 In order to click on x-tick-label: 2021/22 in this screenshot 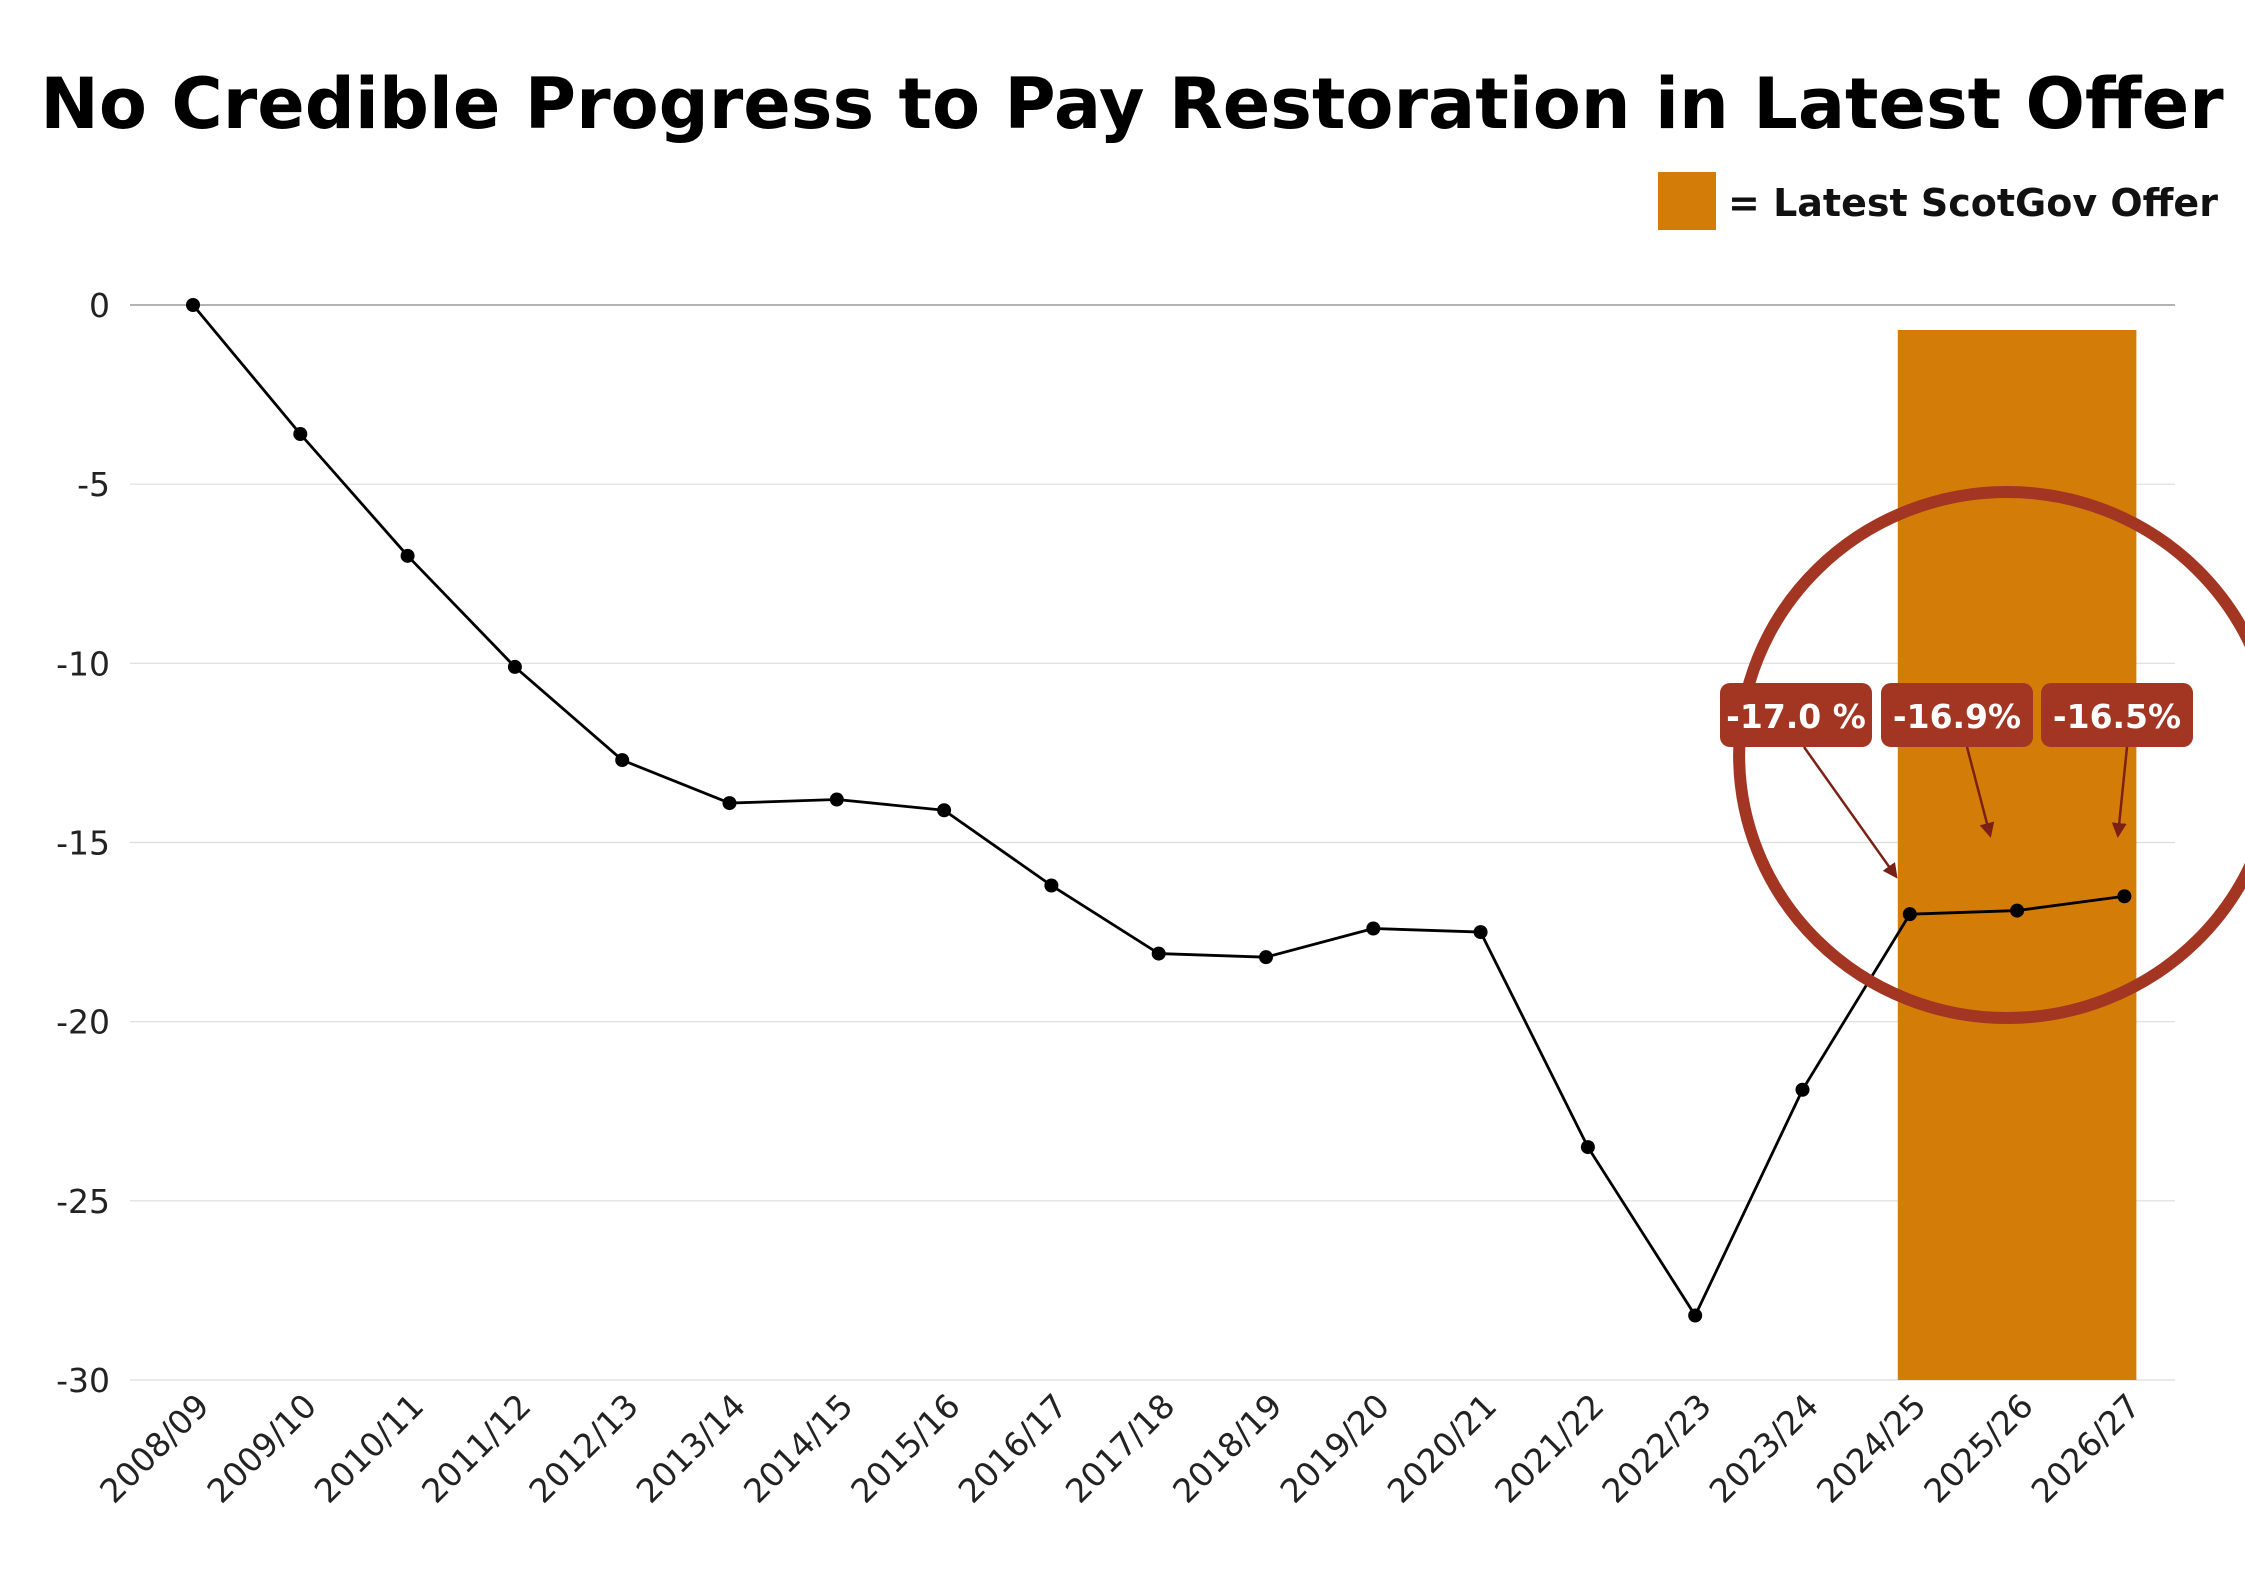, I will do `click(1549, 1448)`.